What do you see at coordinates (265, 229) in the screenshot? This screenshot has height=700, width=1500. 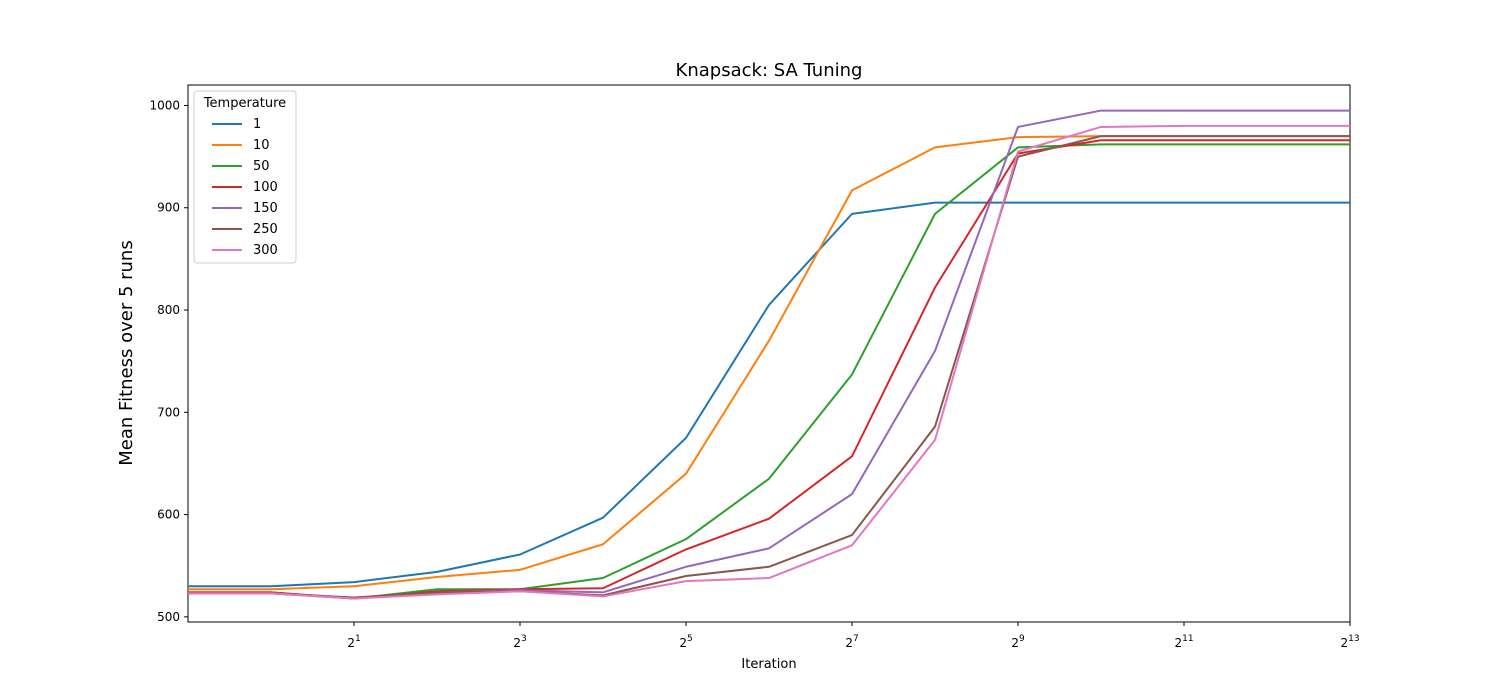 I see `legend-label-250: 250` at bounding box center [265, 229].